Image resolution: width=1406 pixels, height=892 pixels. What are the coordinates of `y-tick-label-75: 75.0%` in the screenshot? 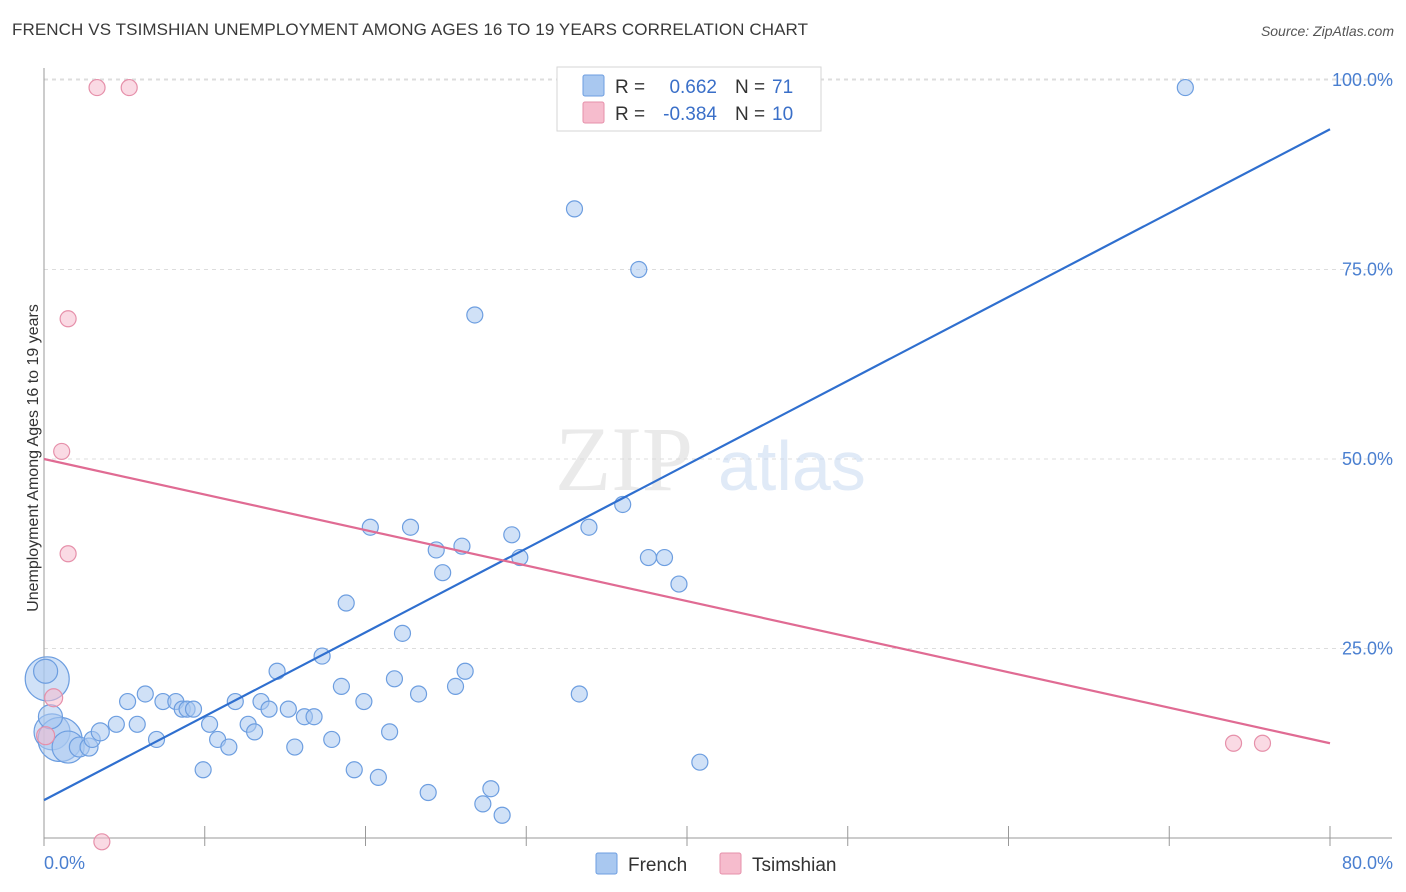 It's located at (1367, 270).